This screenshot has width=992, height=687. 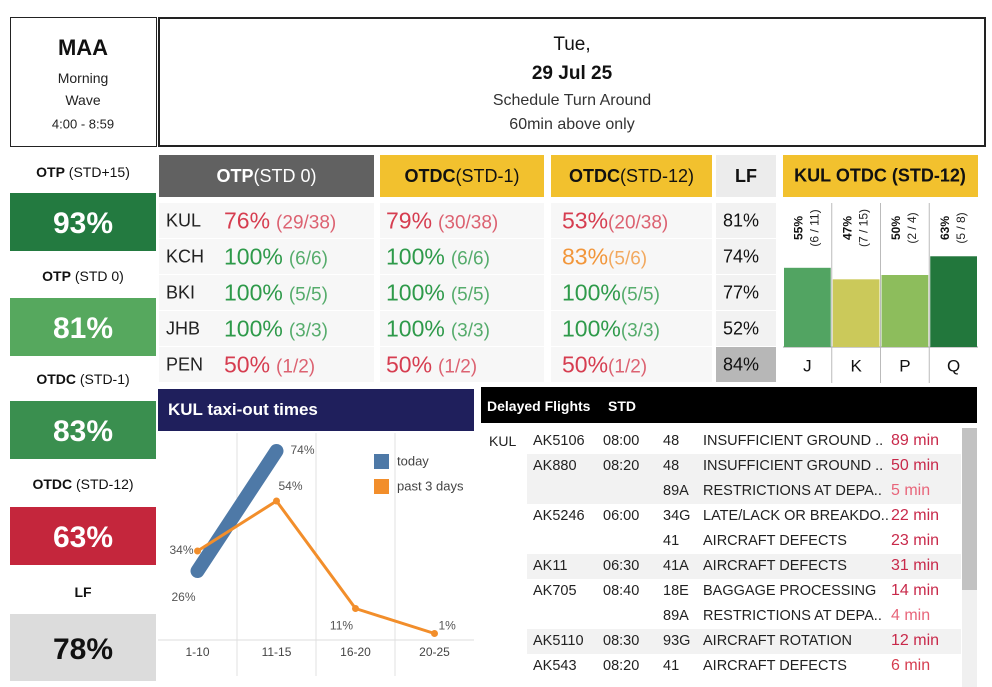 I want to click on otp-pct: 50%, so click(x=247, y=364).